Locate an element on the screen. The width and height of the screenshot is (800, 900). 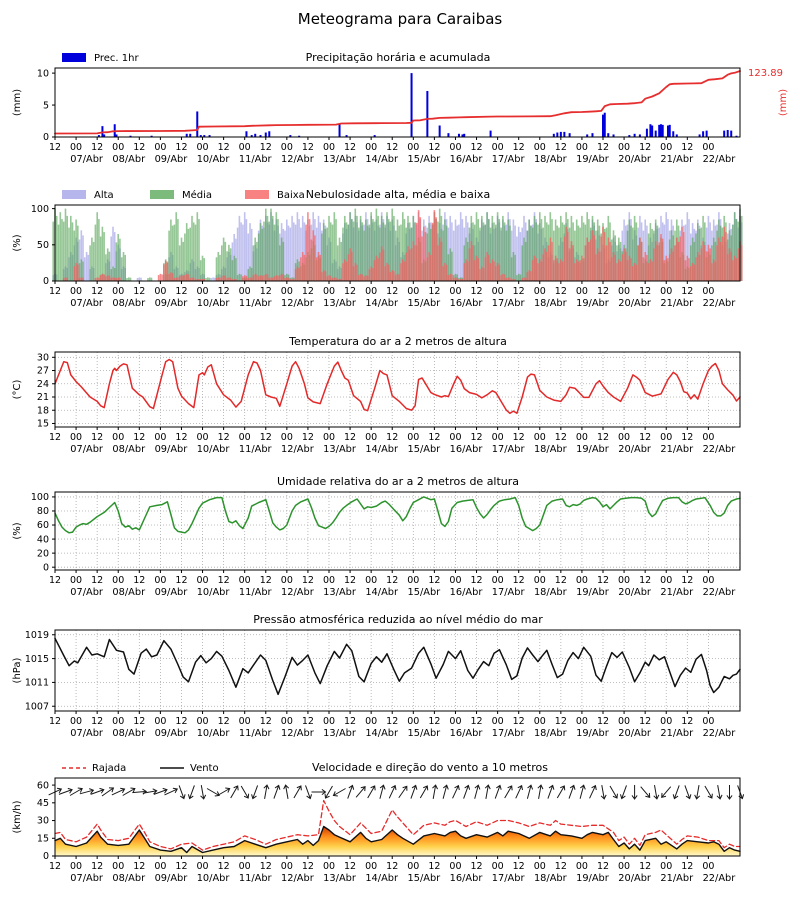
y-tick-label: 15 is located at coordinates (43, 838).